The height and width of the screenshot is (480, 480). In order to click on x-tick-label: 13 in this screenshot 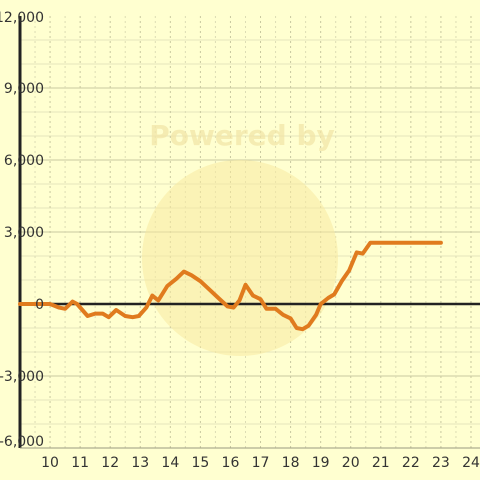, I will do `click(140, 463)`.